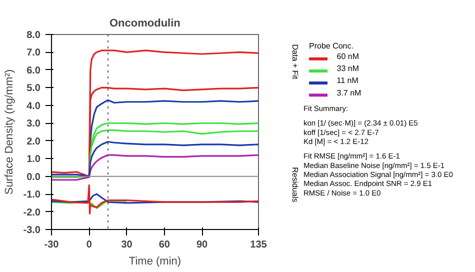  What do you see at coordinates (127, 245) in the screenshot?
I see `x-tick-label: 30` at bounding box center [127, 245].